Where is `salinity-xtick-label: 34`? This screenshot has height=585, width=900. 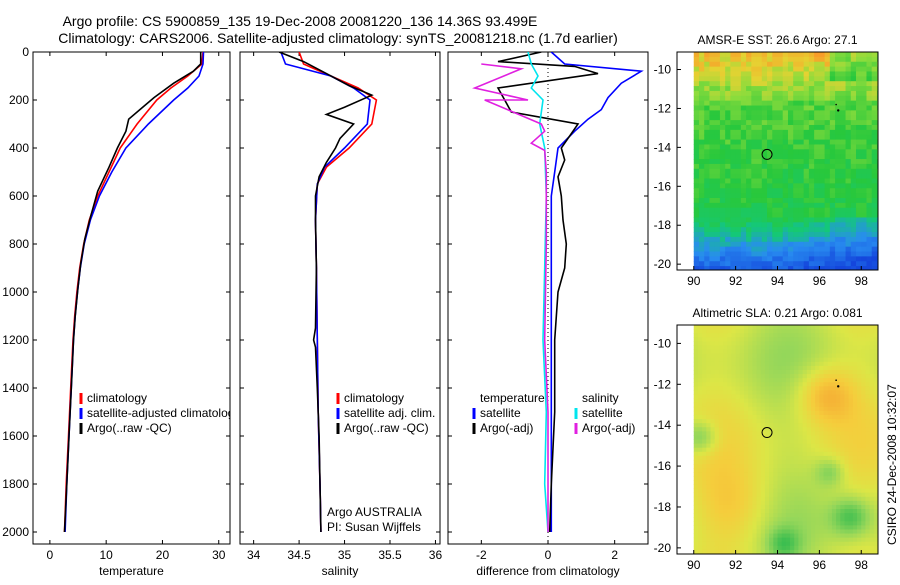 salinity-xtick-label: 34 is located at coordinates (254, 555).